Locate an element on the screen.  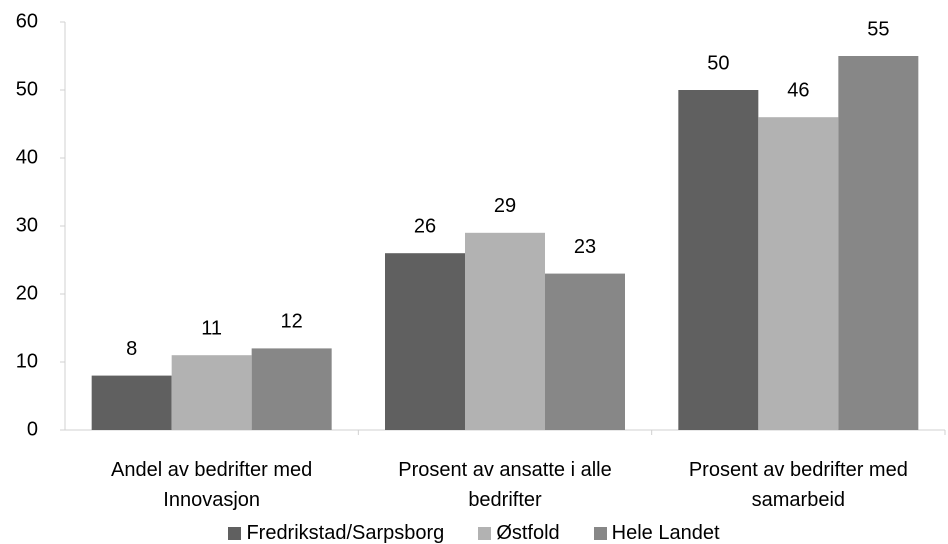
x-tick-label: Prosent av ansatte i alle bedrifter is located at coordinates (505, 485).